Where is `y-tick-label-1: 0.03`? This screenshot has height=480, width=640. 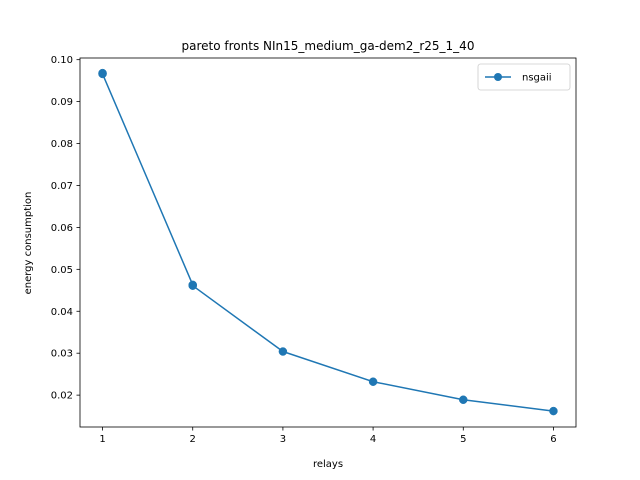 y-tick-label-1: 0.03 is located at coordinates (62, 354).